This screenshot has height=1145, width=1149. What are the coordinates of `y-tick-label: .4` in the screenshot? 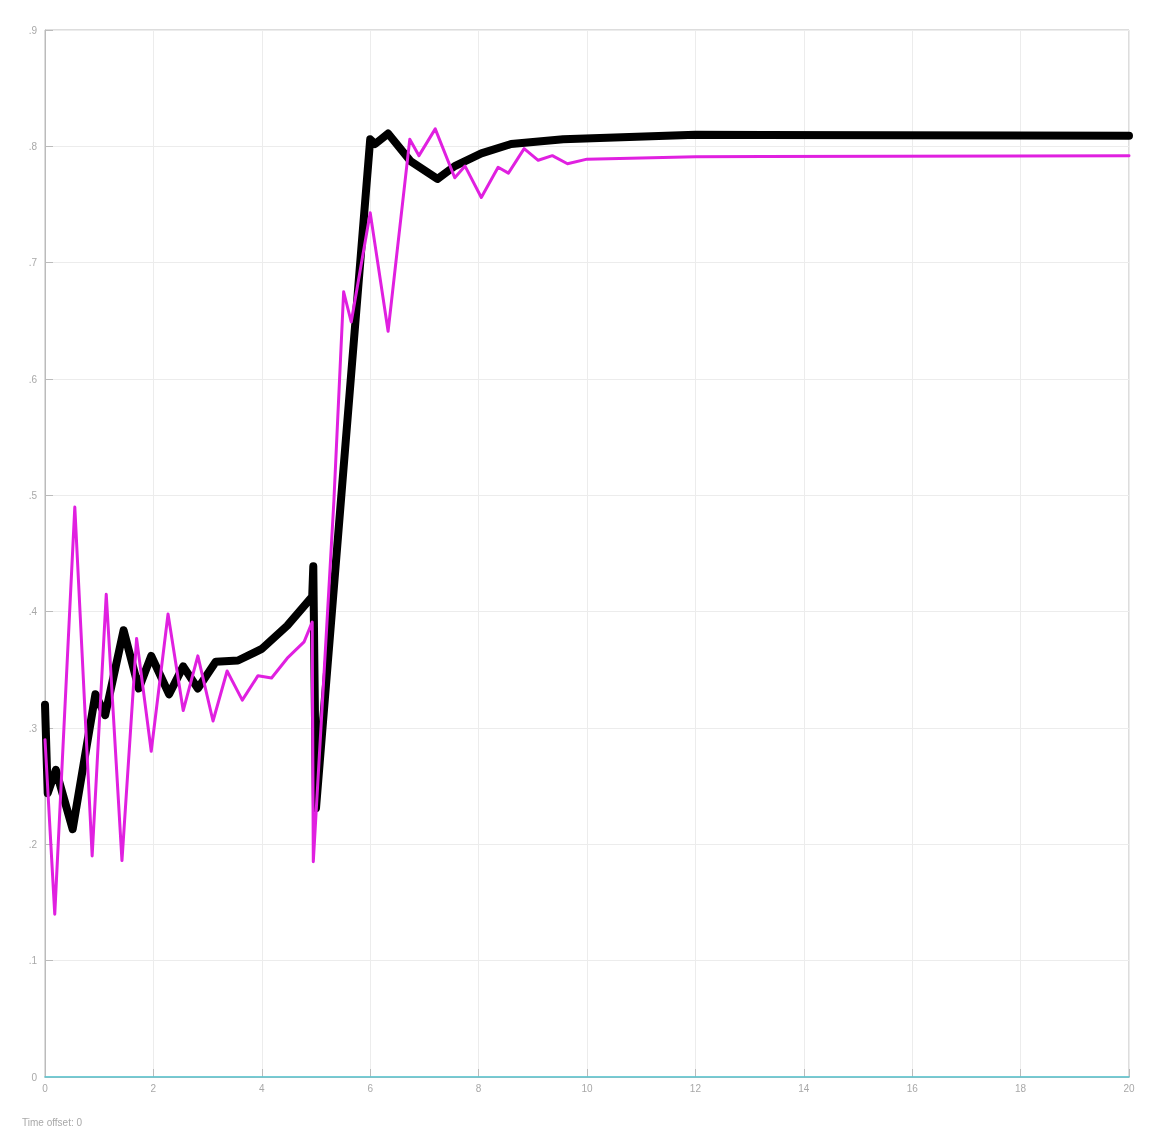 It's located at (33, 612).